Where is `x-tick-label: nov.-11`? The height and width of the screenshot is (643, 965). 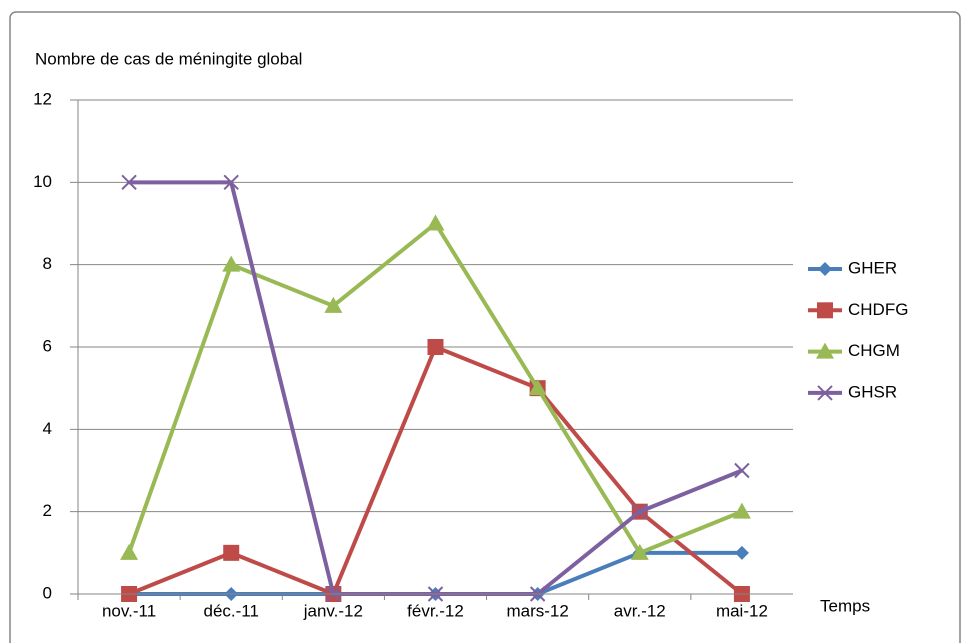
x-tick-label: nov.-11 is located at coordinates (129, 610).